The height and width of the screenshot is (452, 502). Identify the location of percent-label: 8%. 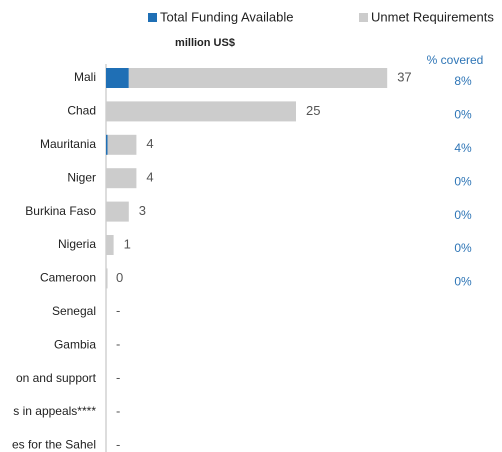
(463, 81).